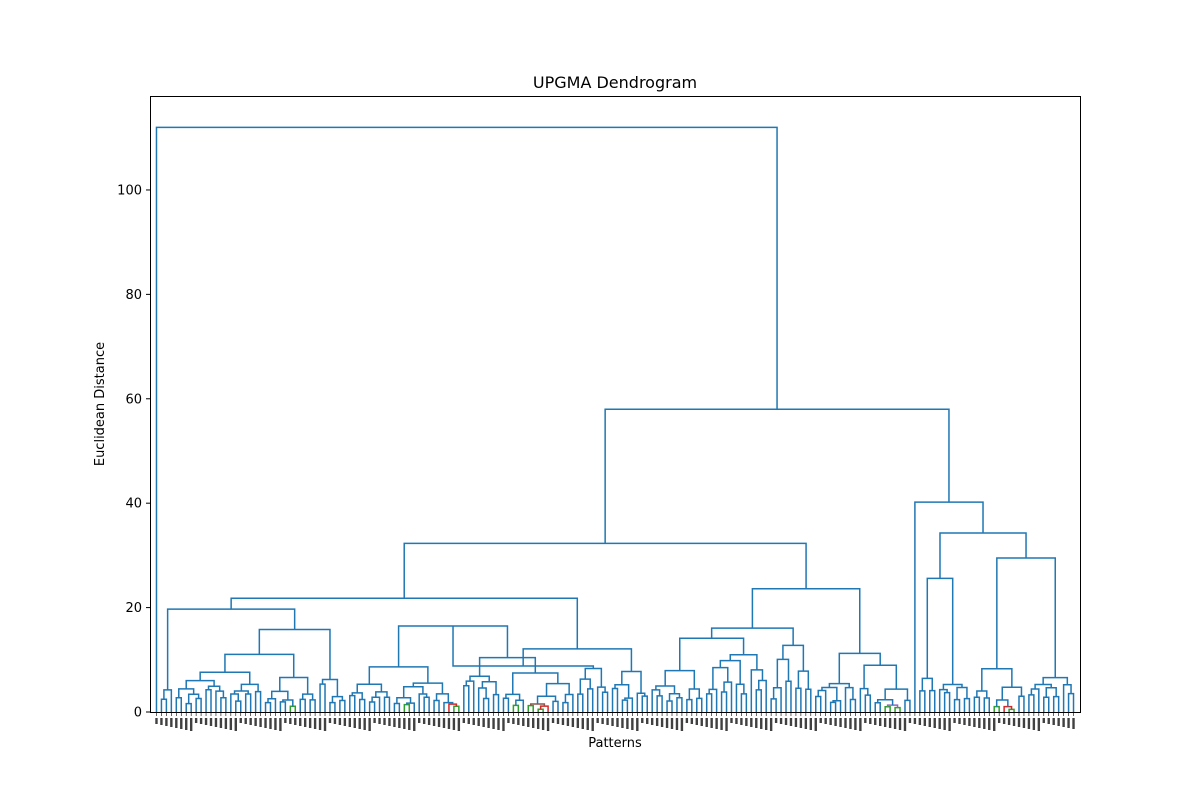  What do you see at coordinates (129, 190) in the screenshot?
I see `y-tick-label: 100` at bounding box center [129, 190].